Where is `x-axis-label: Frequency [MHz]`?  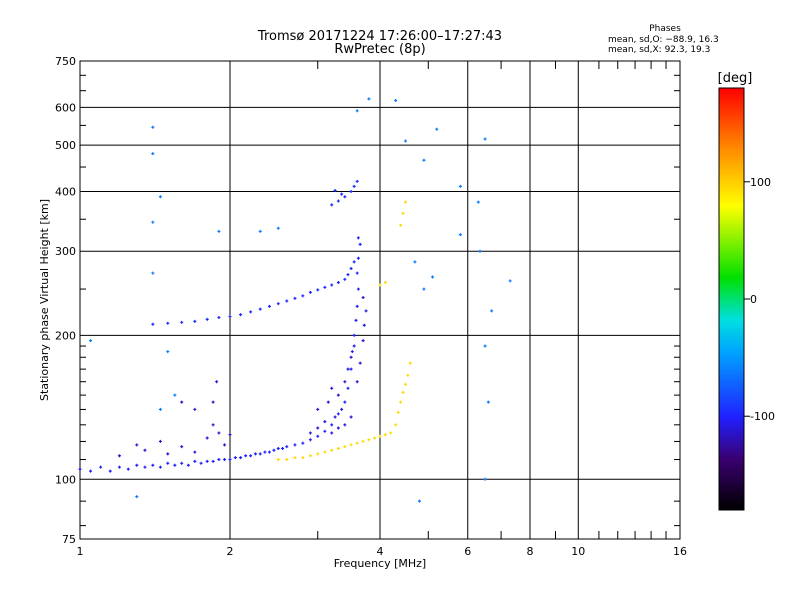 x-axis-label: Frequency [MHz] is located at coordinates (380, 563).